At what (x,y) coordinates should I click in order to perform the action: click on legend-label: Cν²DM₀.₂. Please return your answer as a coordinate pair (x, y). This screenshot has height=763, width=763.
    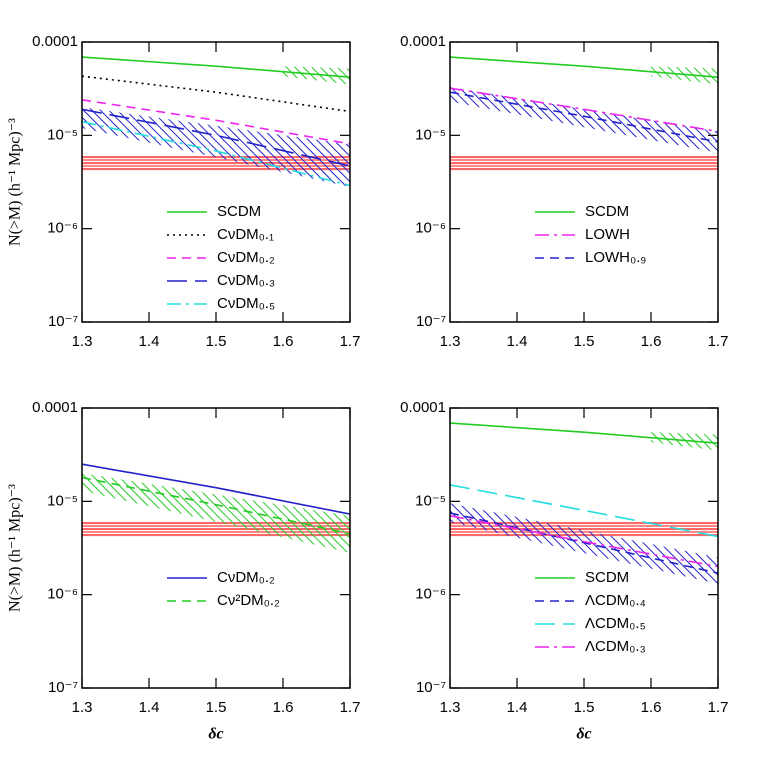
    Looking at the image, I should click on (248, 600).